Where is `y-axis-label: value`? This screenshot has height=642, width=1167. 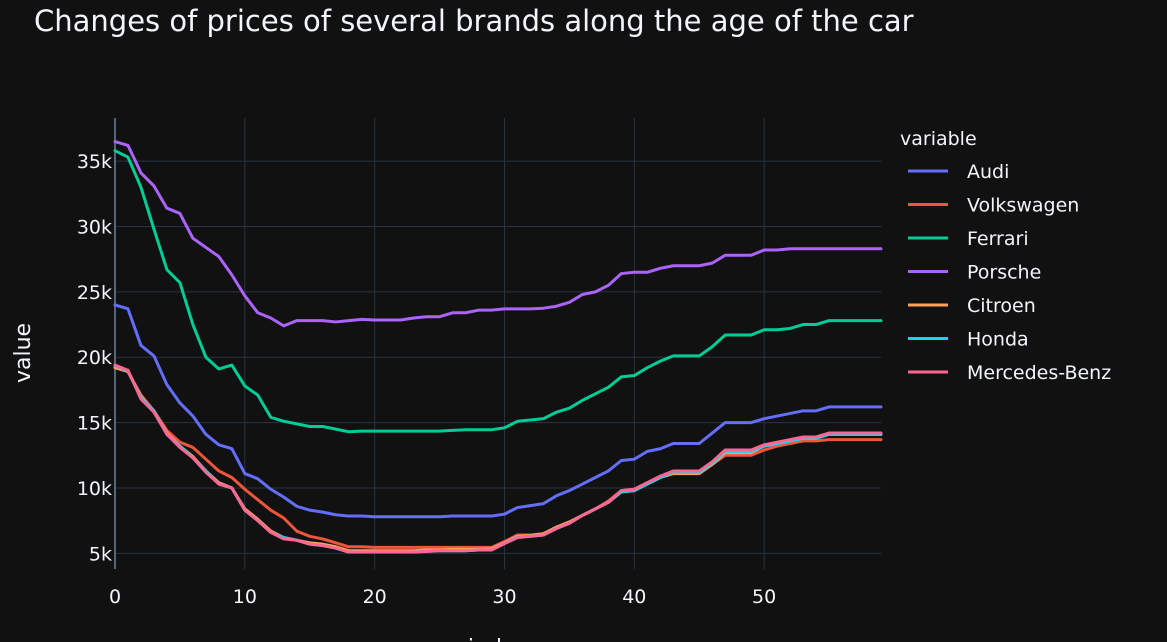
y-axis-label: value is located at coordinates (23, 353).